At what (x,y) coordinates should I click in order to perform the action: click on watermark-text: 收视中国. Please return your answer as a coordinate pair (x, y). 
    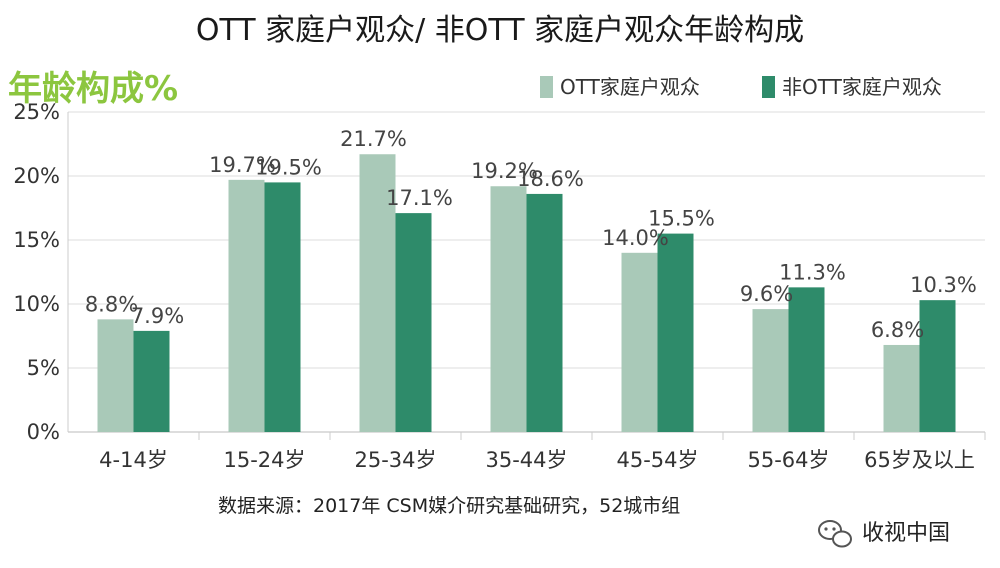
    Looking at the image, I should click on (906, 533).